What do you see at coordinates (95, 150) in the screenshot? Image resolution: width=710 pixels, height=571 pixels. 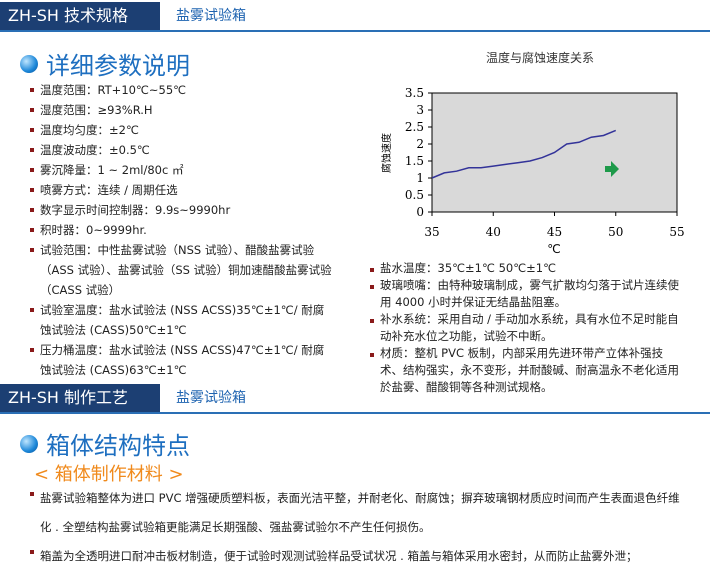 I see `item-text: 温度波动度：±0.5℃` at bounding box center [95, 150].